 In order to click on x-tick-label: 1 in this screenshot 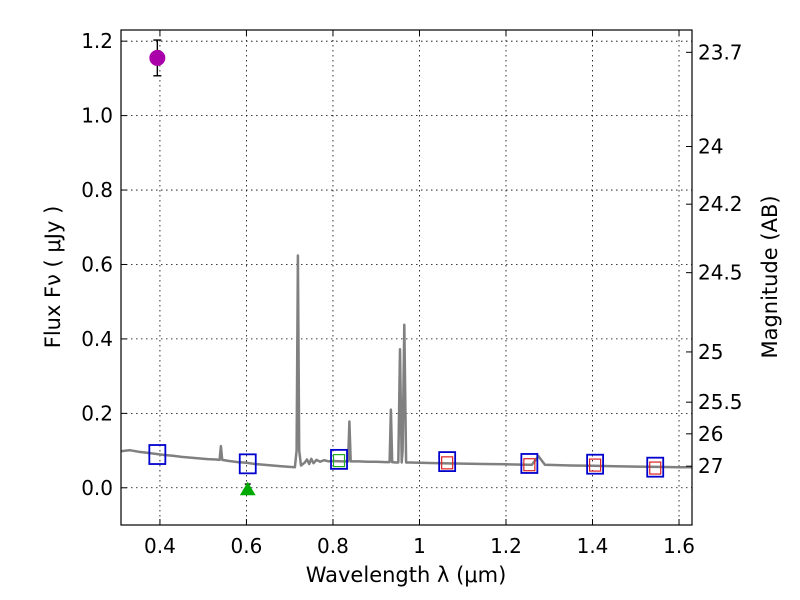, I will do `click(419, 546)`.